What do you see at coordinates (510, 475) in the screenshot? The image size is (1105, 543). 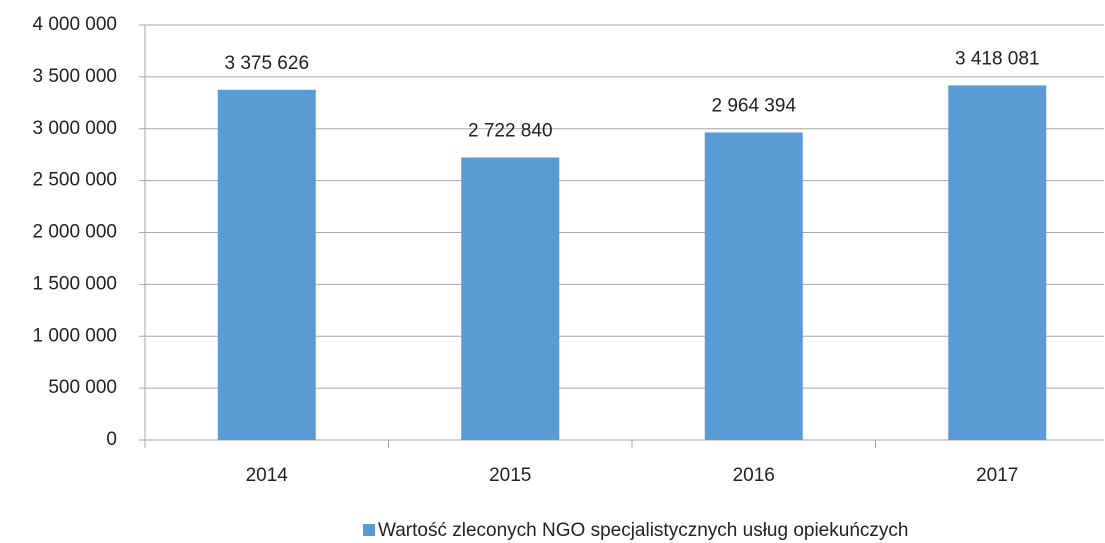 I see `x-tick-label: 2015` at bounding box center [510, 475].